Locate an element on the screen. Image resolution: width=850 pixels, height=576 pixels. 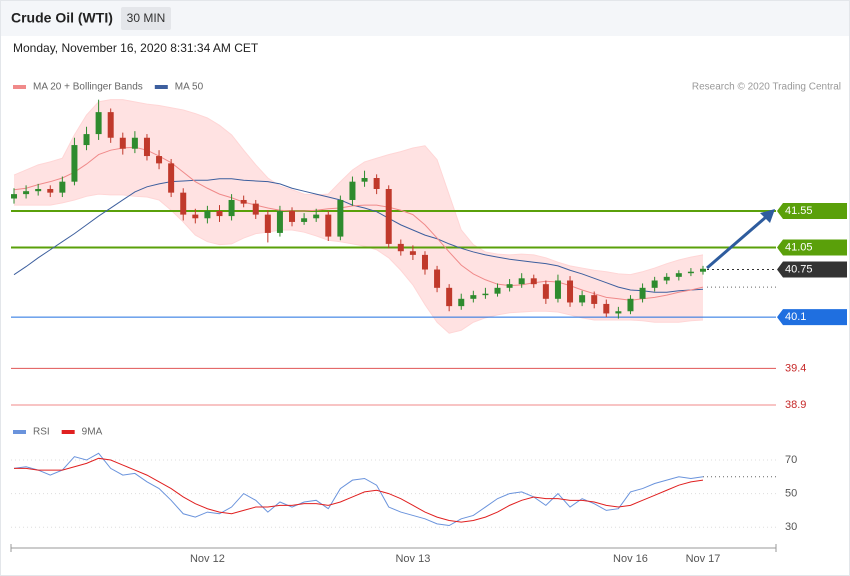
forecast-arrow is located at coordinates (736, 242).